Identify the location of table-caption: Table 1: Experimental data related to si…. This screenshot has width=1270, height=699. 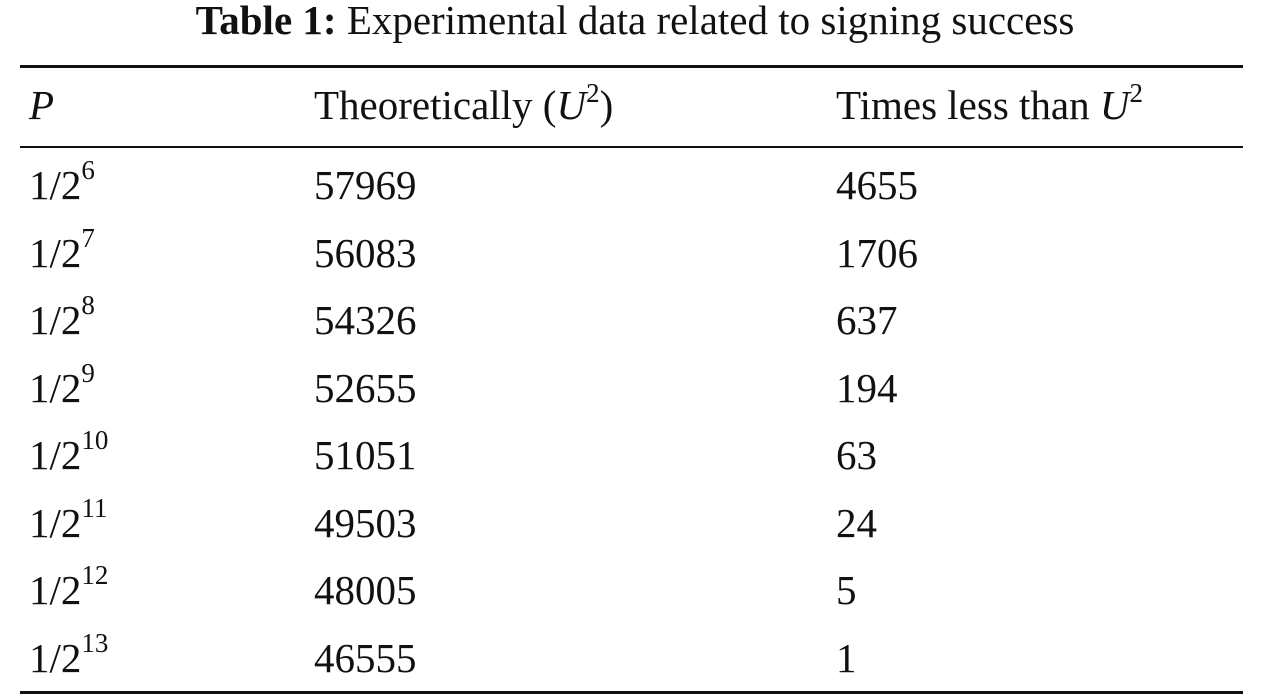
(635, 21).